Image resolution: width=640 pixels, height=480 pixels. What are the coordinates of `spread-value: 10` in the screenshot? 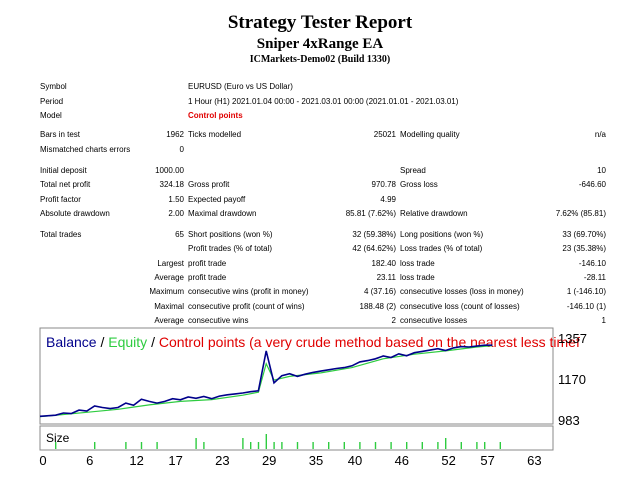 It's located at (601, 170).